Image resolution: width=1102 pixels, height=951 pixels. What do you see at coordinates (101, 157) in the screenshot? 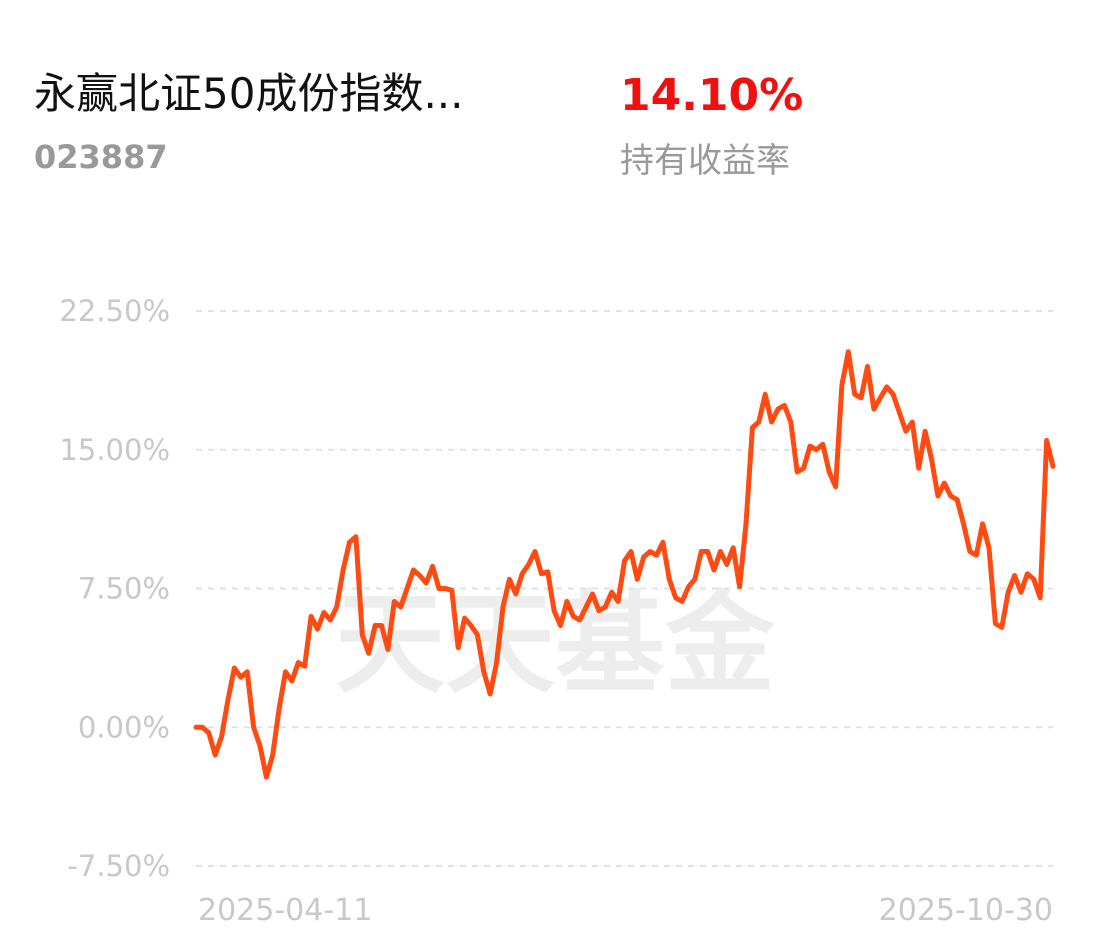
I see `fund-code: 023887` at bounding box center [101, 157].